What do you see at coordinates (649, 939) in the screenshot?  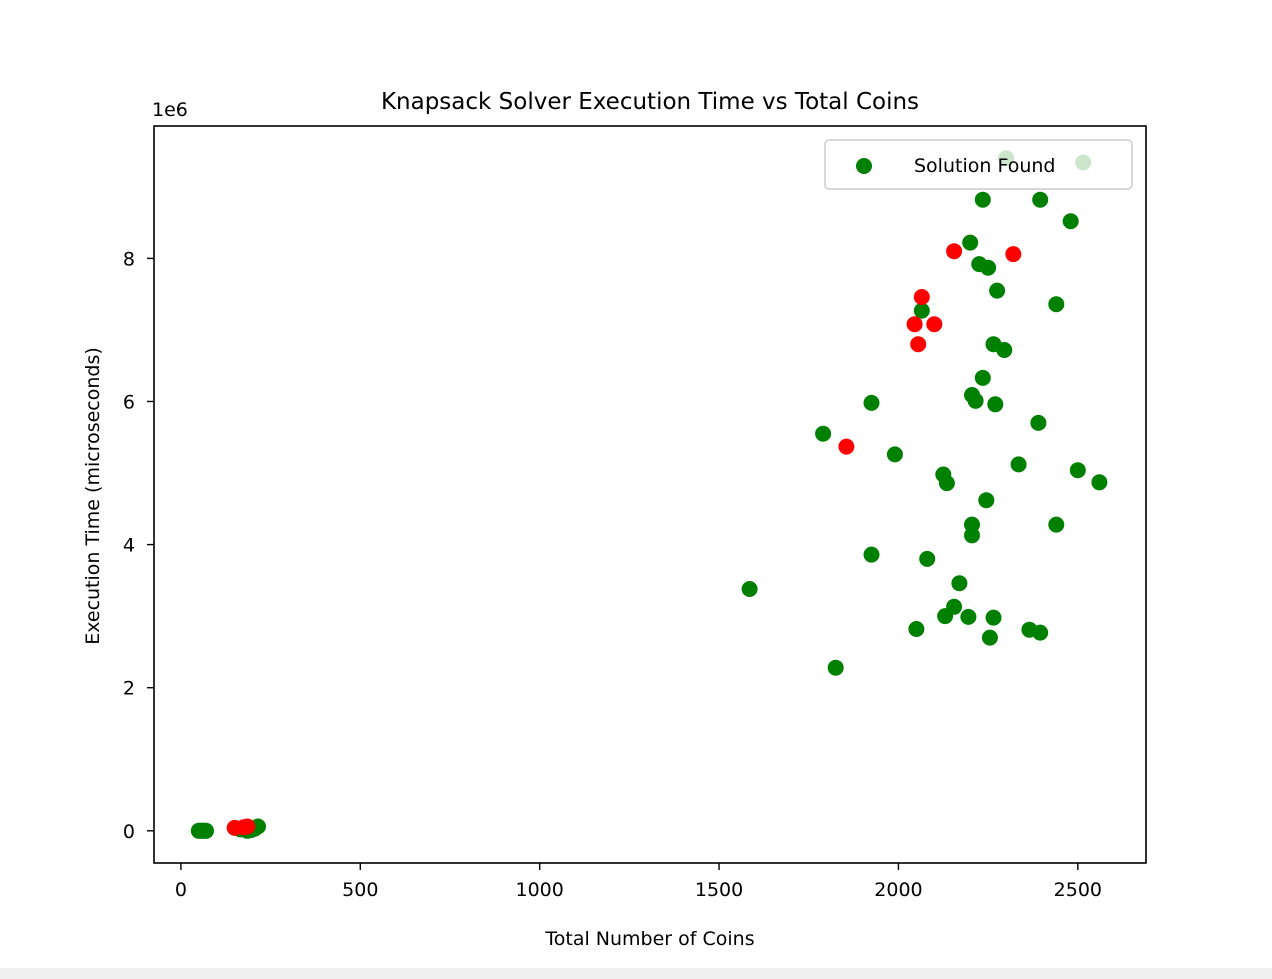 I see `x-axis-label: Total Number of Coins` at bounding box center [649, 939].